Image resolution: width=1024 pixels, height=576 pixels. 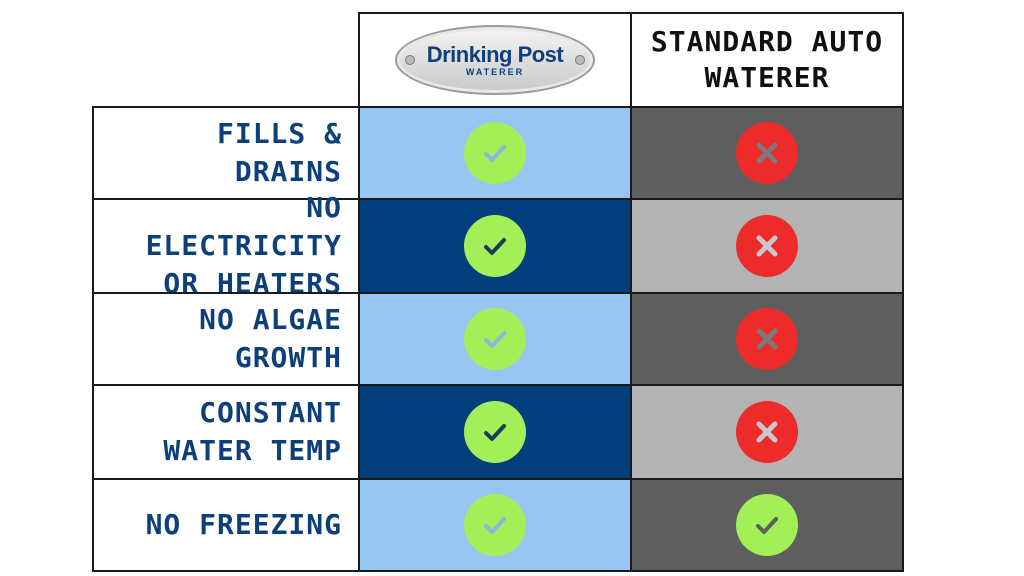 I want to click on row-label: CONSTANT WATER TEMP, so click(x=252, y=431).